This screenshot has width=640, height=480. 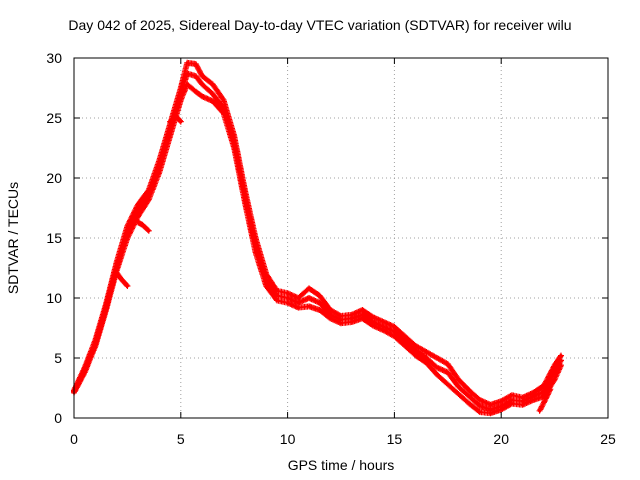 I want to click on x-tick-label: 10, so click(x=288, y=439).